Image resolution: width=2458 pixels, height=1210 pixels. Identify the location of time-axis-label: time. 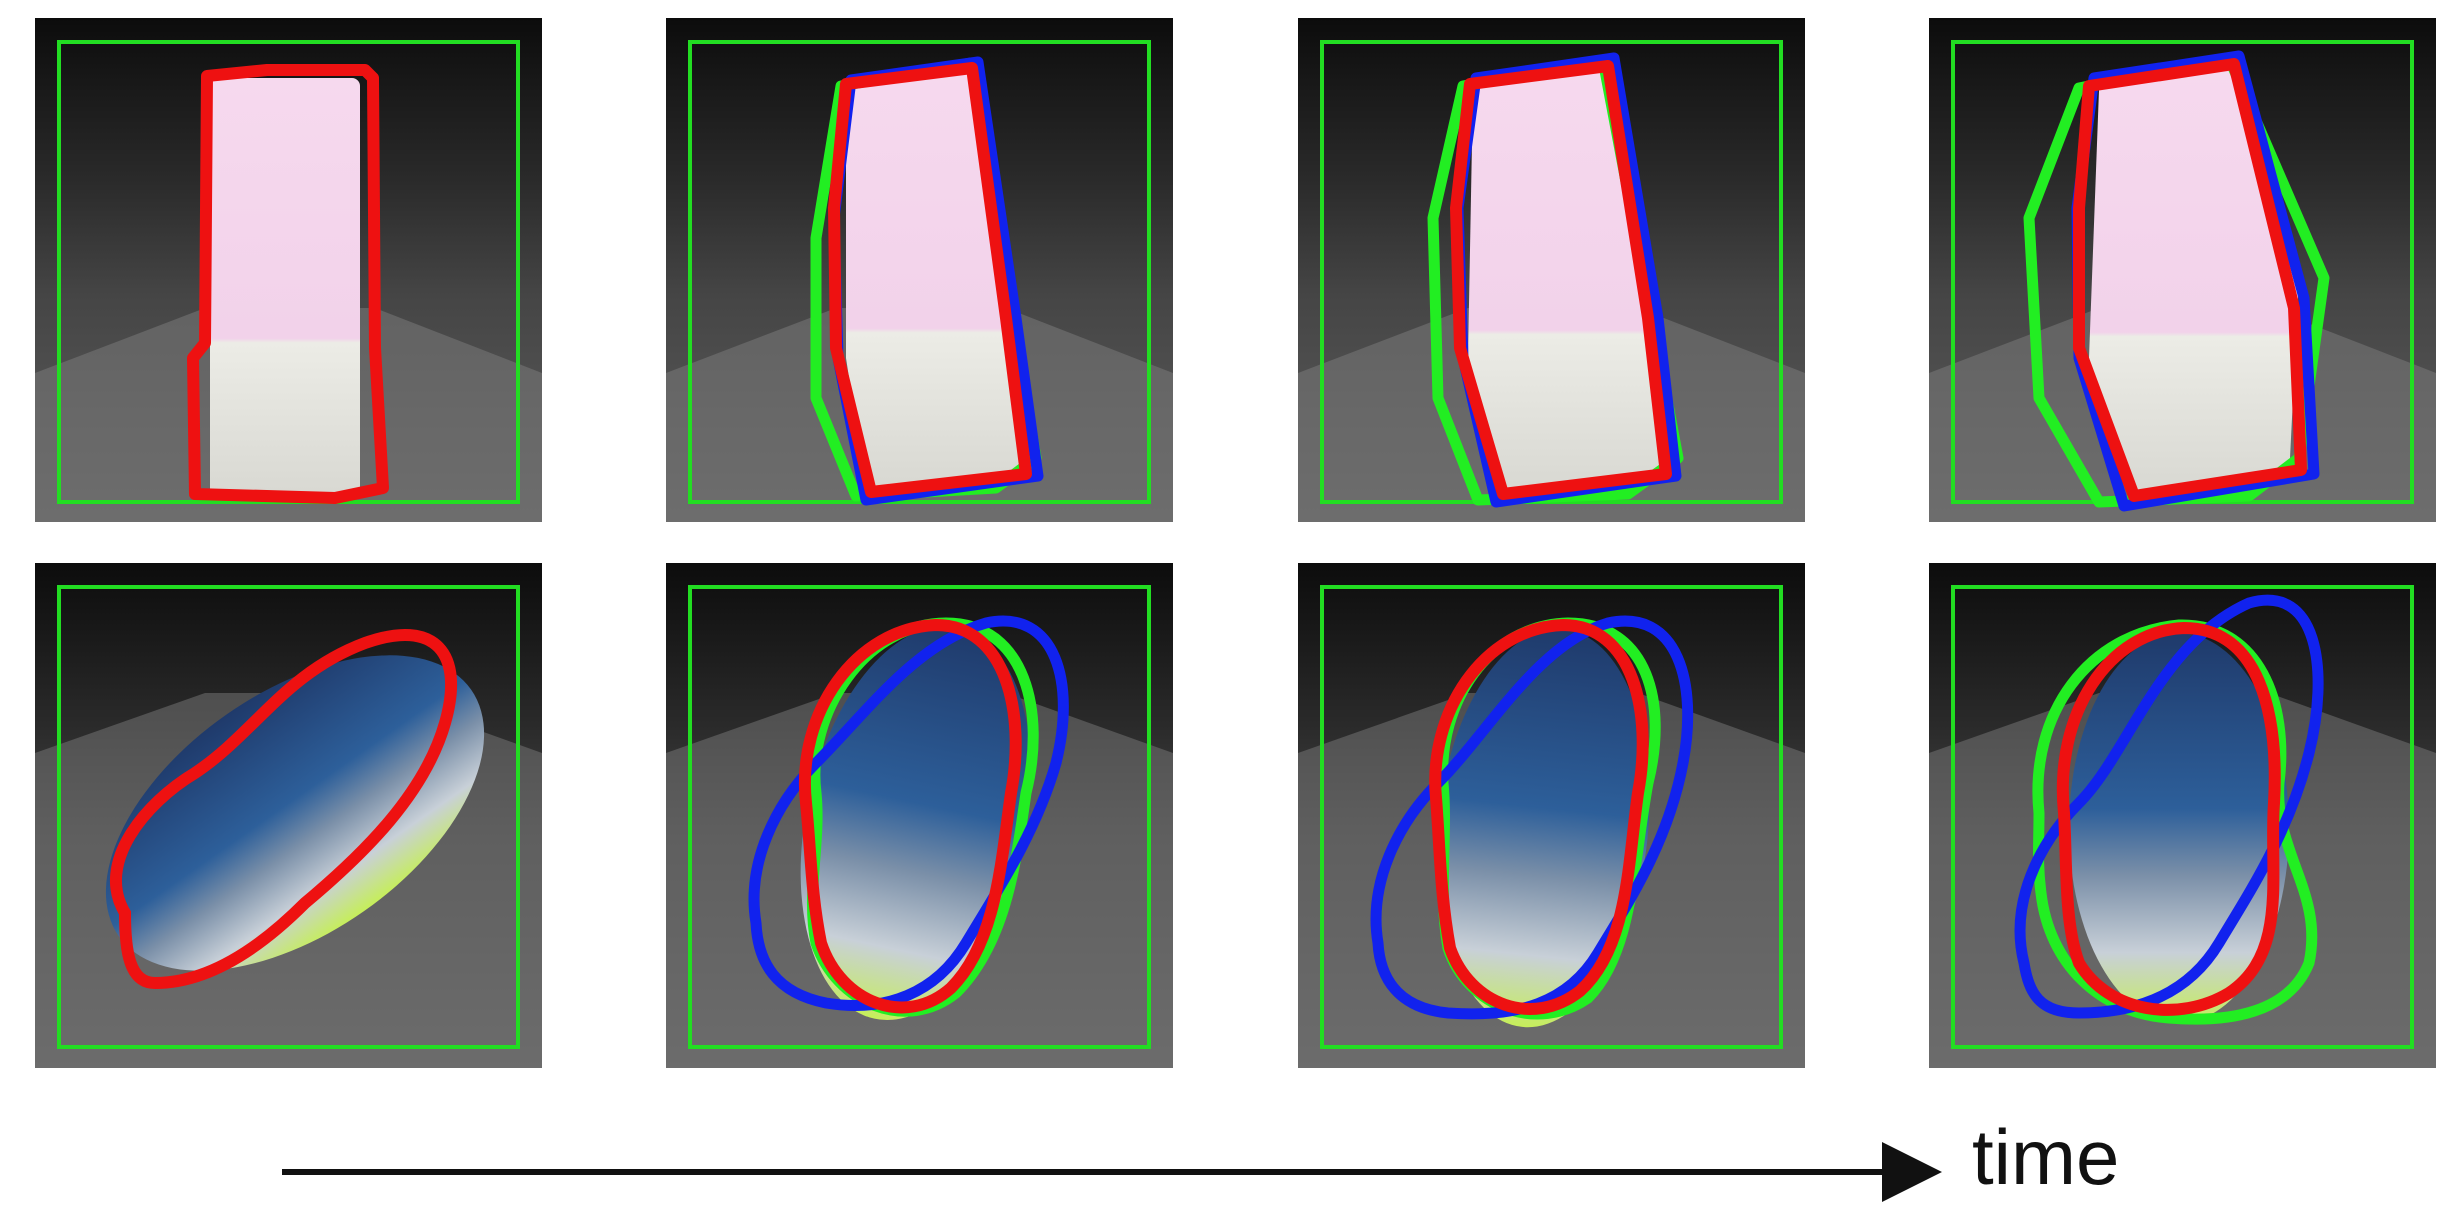
(2046, 1157).